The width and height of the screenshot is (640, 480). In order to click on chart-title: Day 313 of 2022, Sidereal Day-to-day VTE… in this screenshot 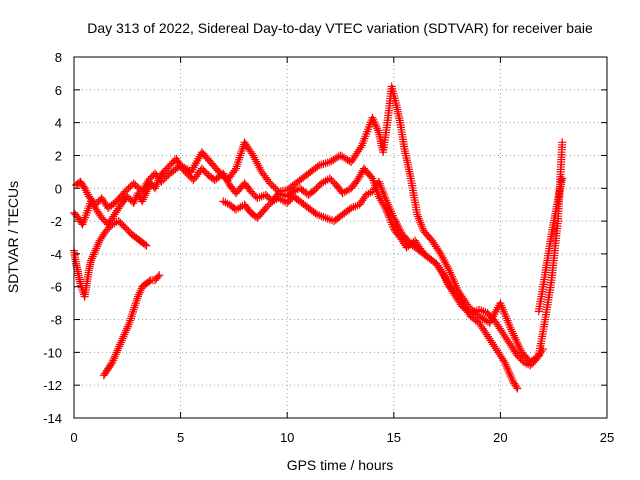, I will do `click(340, 28)`.